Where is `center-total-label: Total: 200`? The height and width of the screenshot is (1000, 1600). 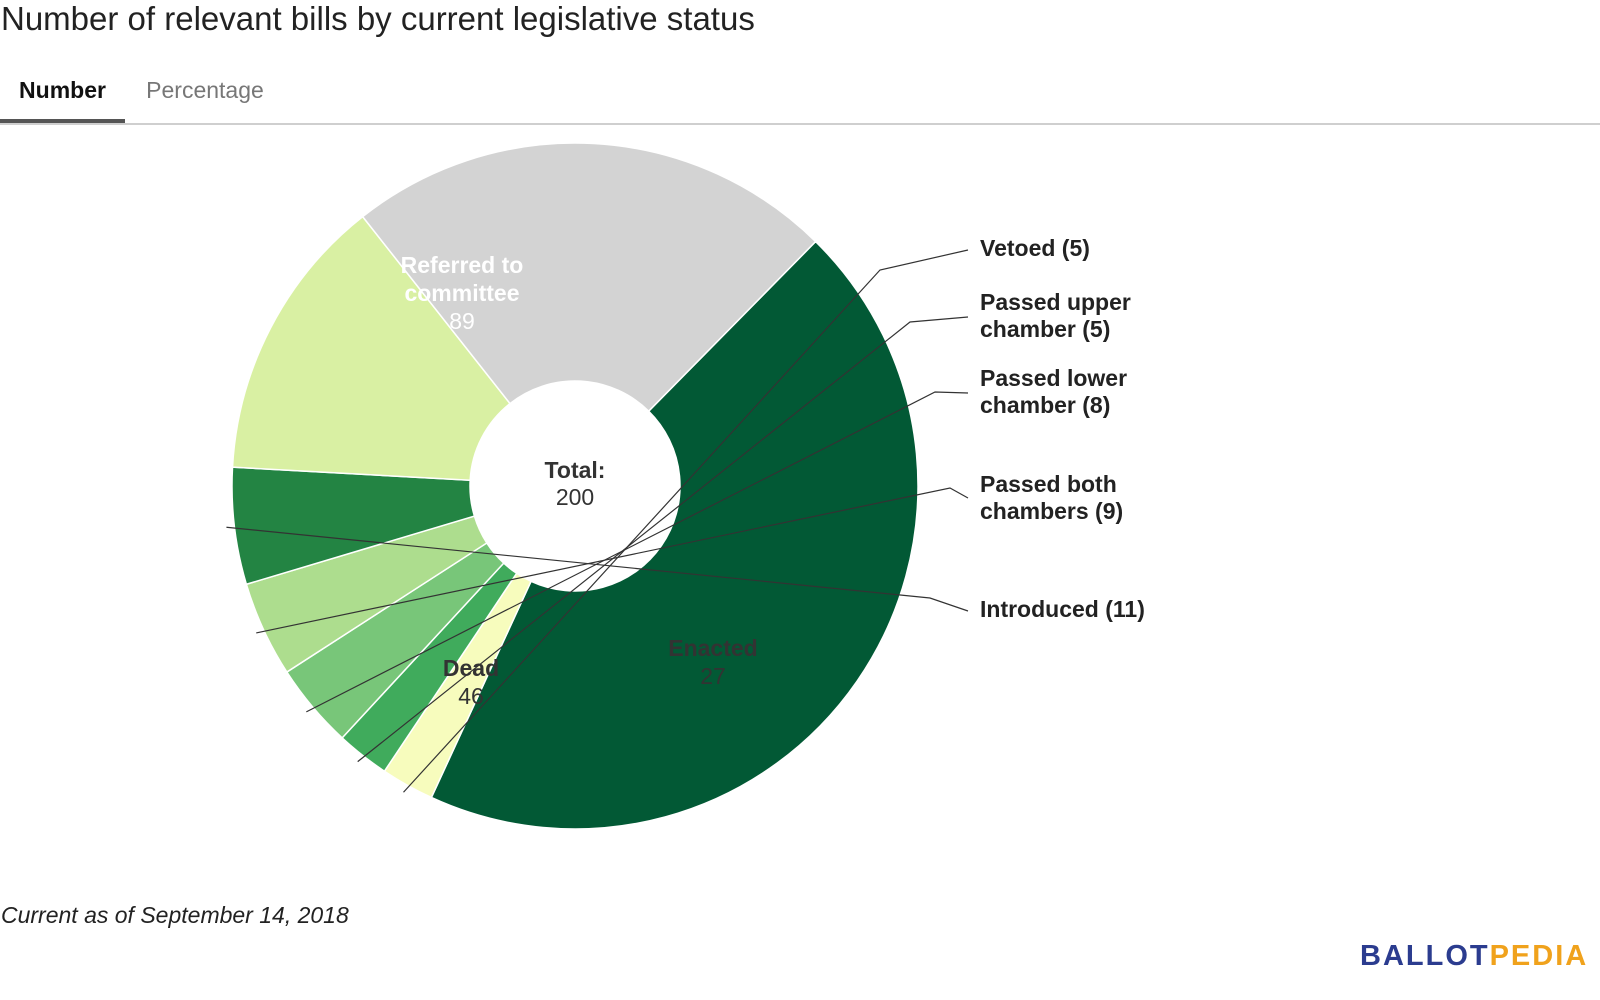
center-total-label: Total: 200 is located at coordinates (575, 483).